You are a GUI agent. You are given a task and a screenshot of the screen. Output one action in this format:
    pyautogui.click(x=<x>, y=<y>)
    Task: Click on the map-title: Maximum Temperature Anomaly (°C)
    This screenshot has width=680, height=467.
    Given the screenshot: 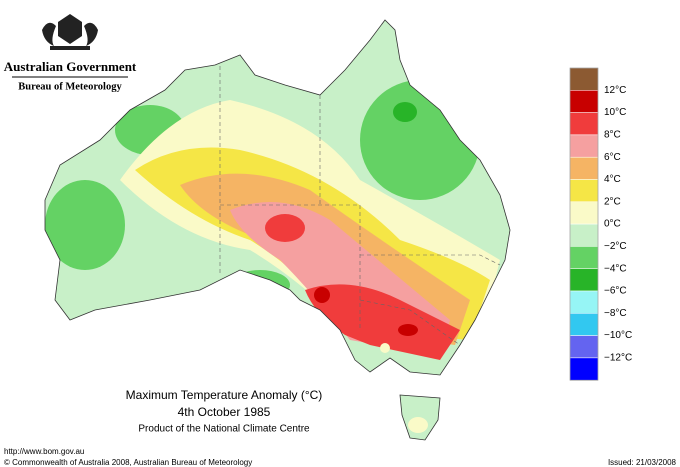 What is the action you would take?
    pyautogui.click(x=224, y=395)
    